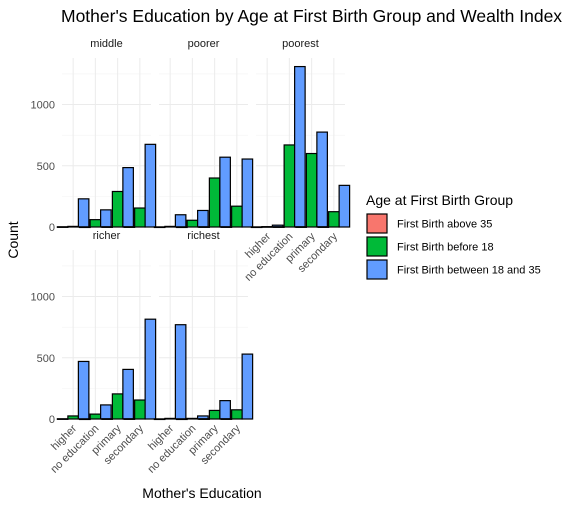  What do you see at coordinates (106, 44) in the screenshot?
I see `facet-label: middle` at bounding box center [106, 44].